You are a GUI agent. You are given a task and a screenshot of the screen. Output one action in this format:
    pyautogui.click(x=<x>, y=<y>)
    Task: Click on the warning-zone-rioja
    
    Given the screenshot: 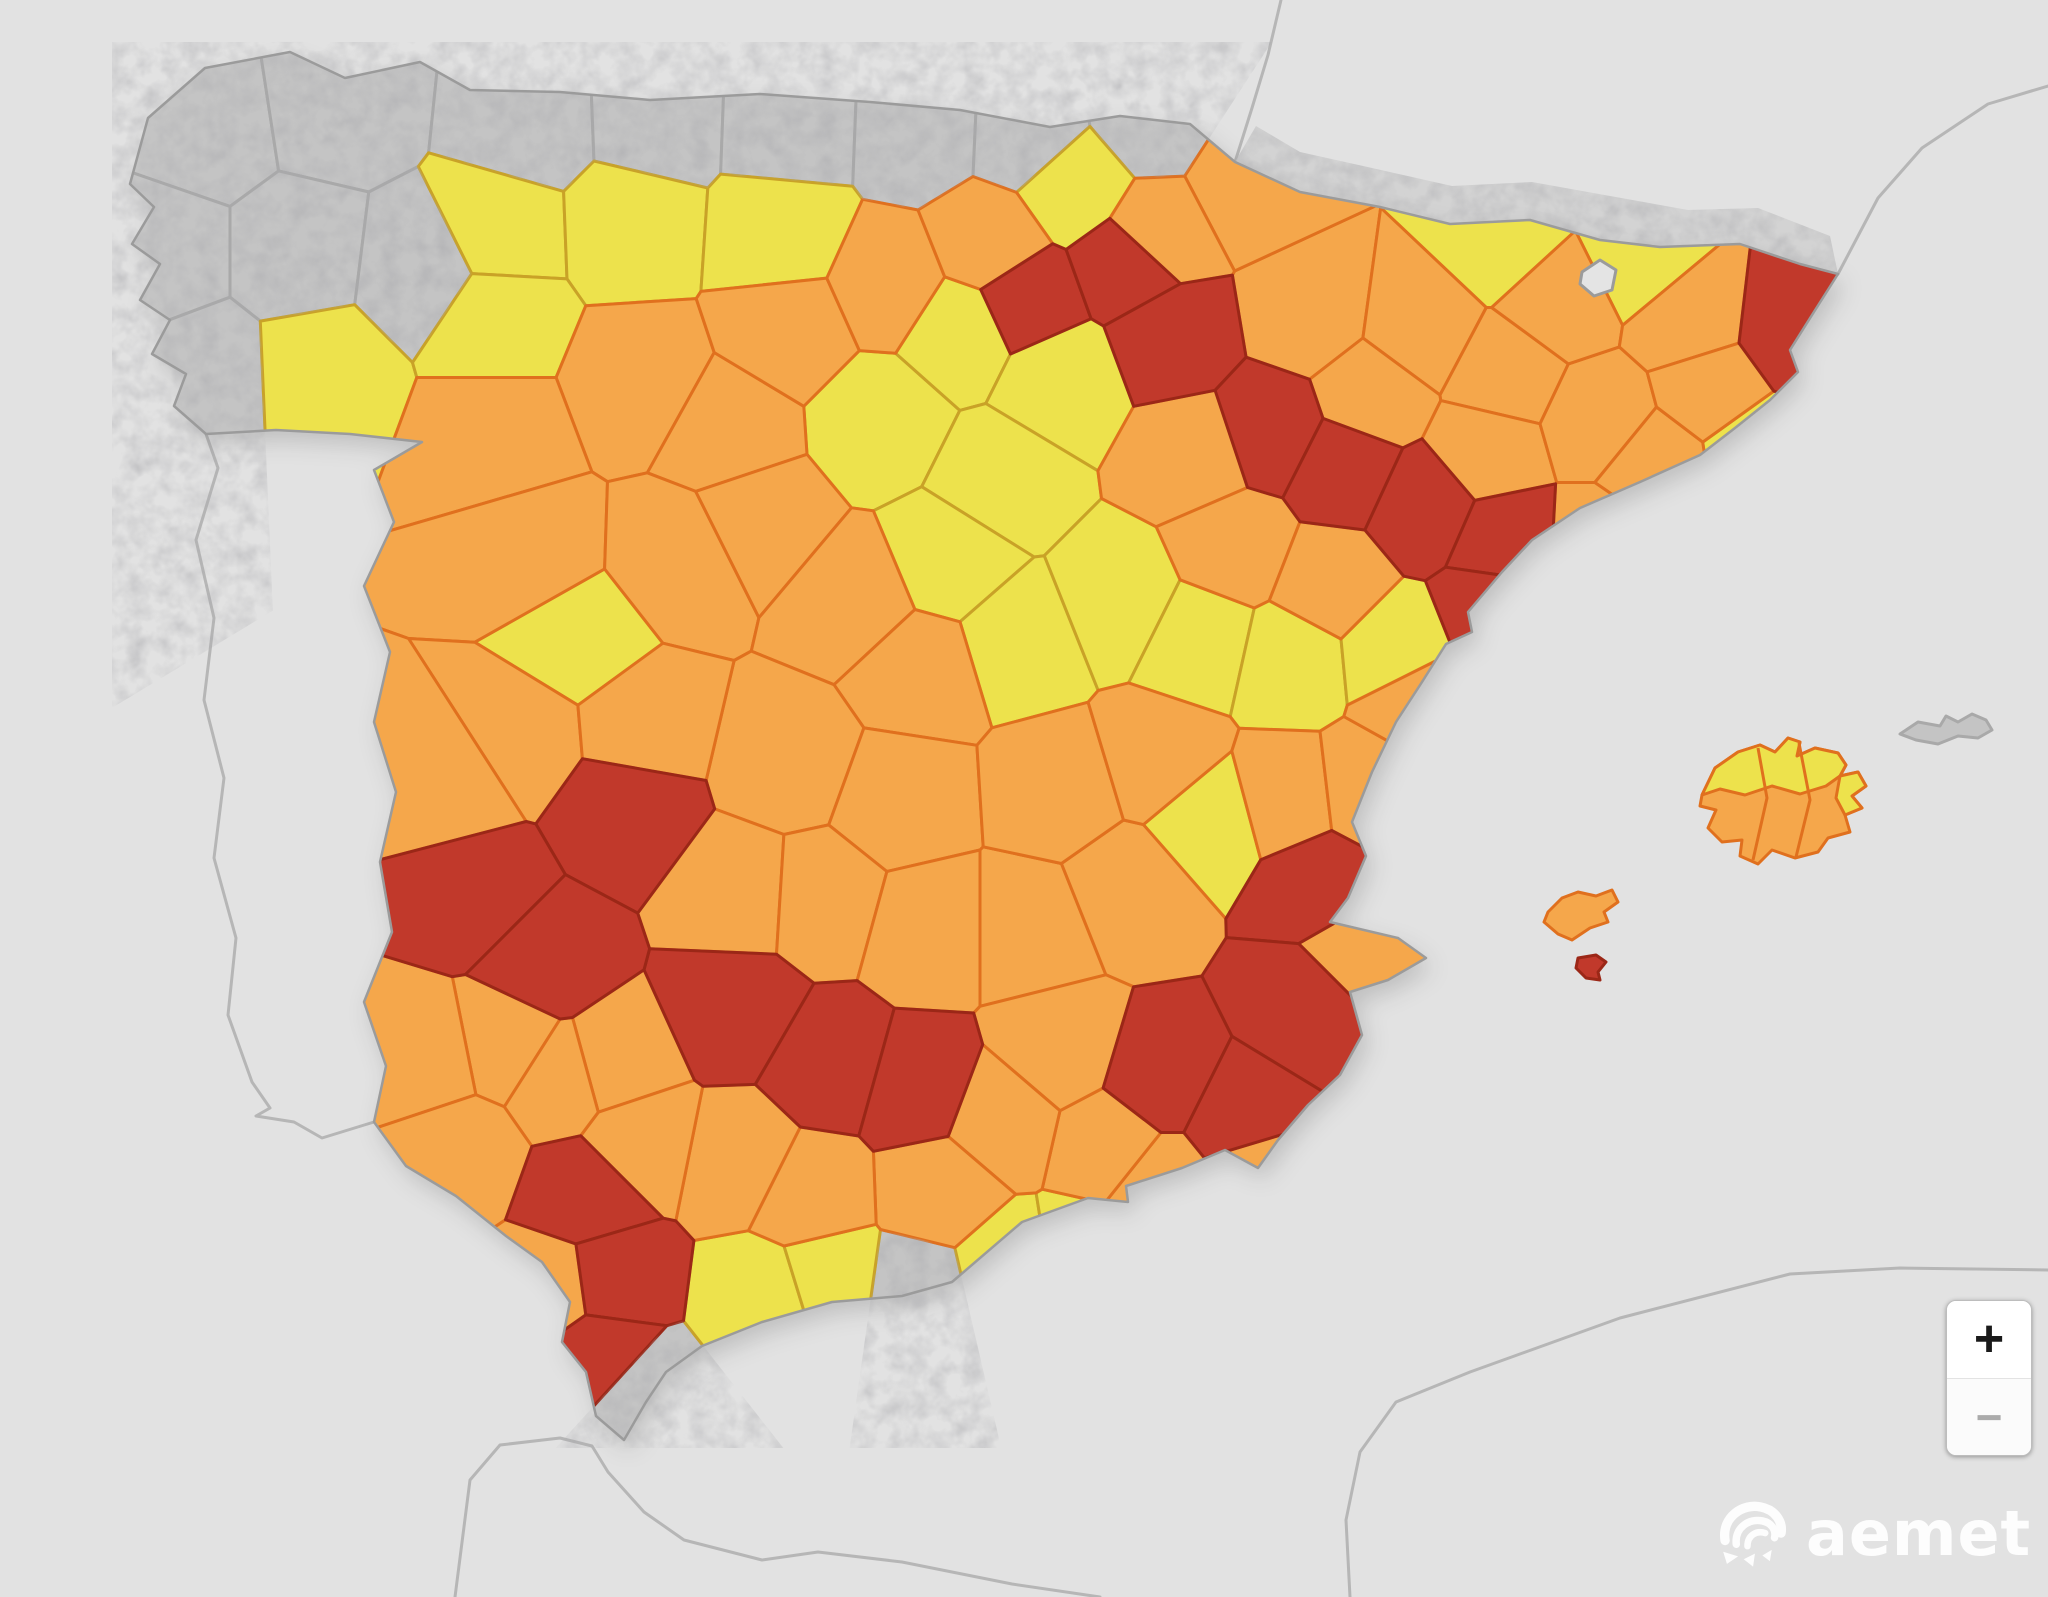 What is the action you would take?
    pyautogui.click(x=1036, y=299)
    